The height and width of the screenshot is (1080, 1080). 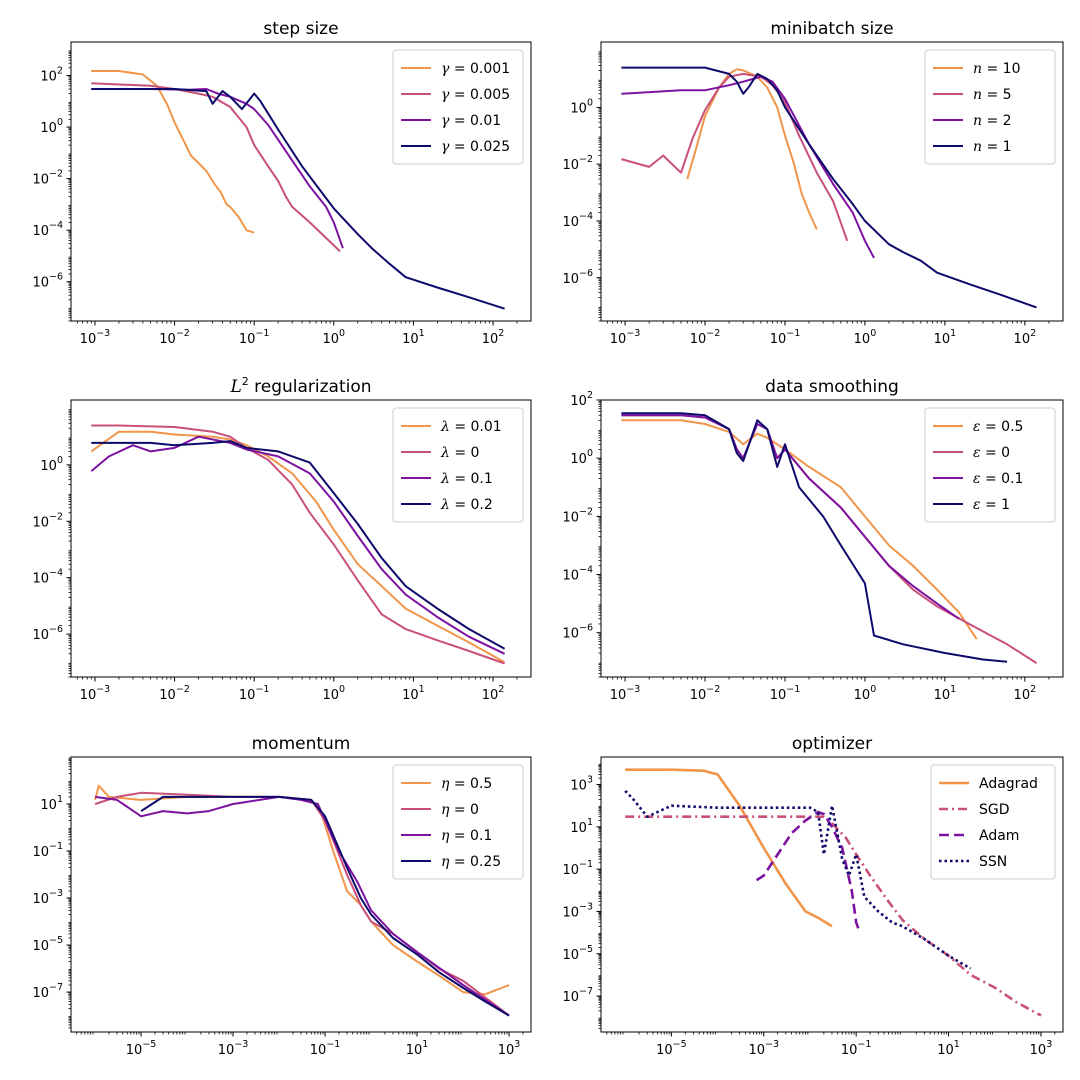 I want to click on y-tick-label: 10⁻³, so click(x=577, y=910).